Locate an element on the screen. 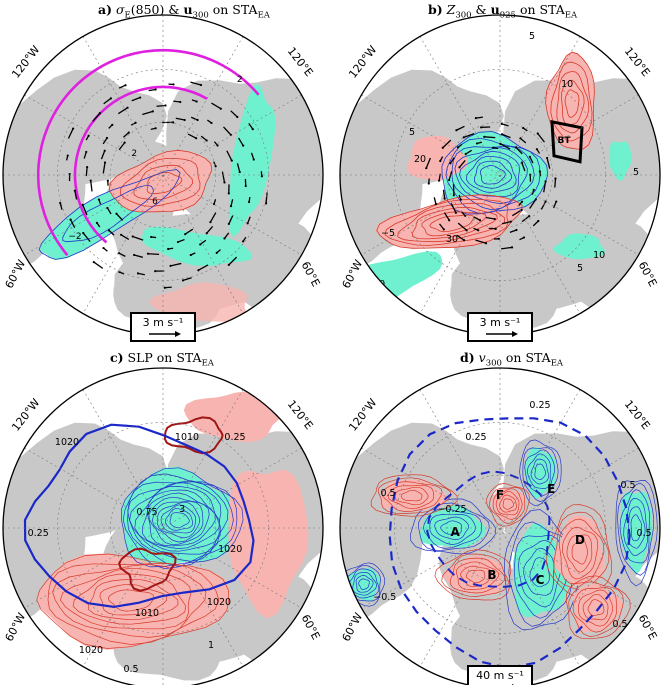  contour-label: −10 is located at coordinates (375, 284).